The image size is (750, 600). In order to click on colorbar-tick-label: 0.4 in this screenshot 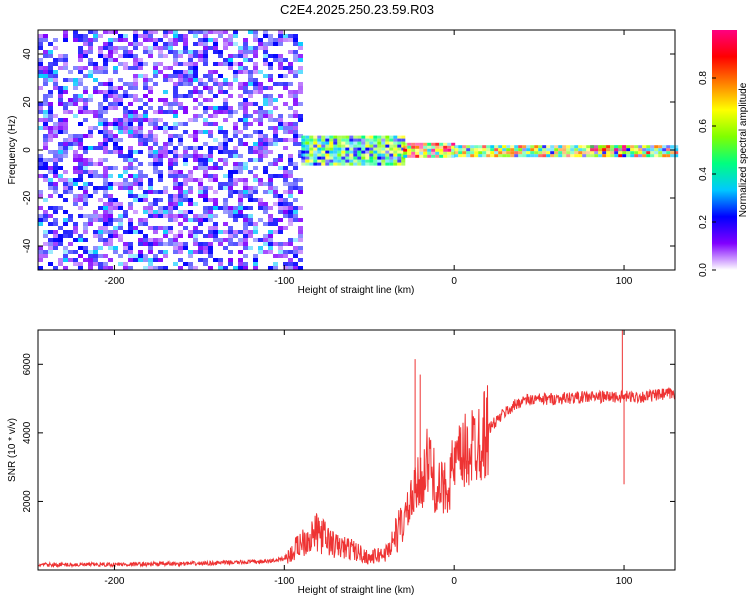, I will do `click(703, 174)`.